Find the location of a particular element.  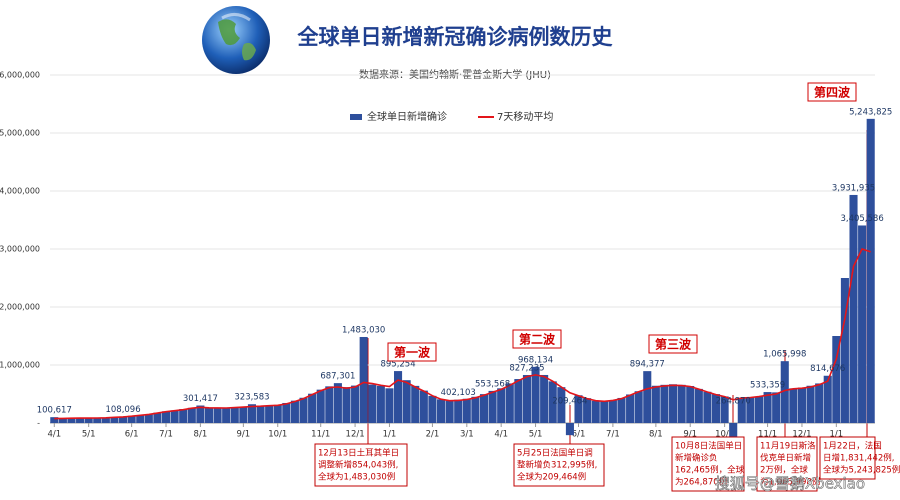

data-label: 553,568 is located at coordinates (492, 384).